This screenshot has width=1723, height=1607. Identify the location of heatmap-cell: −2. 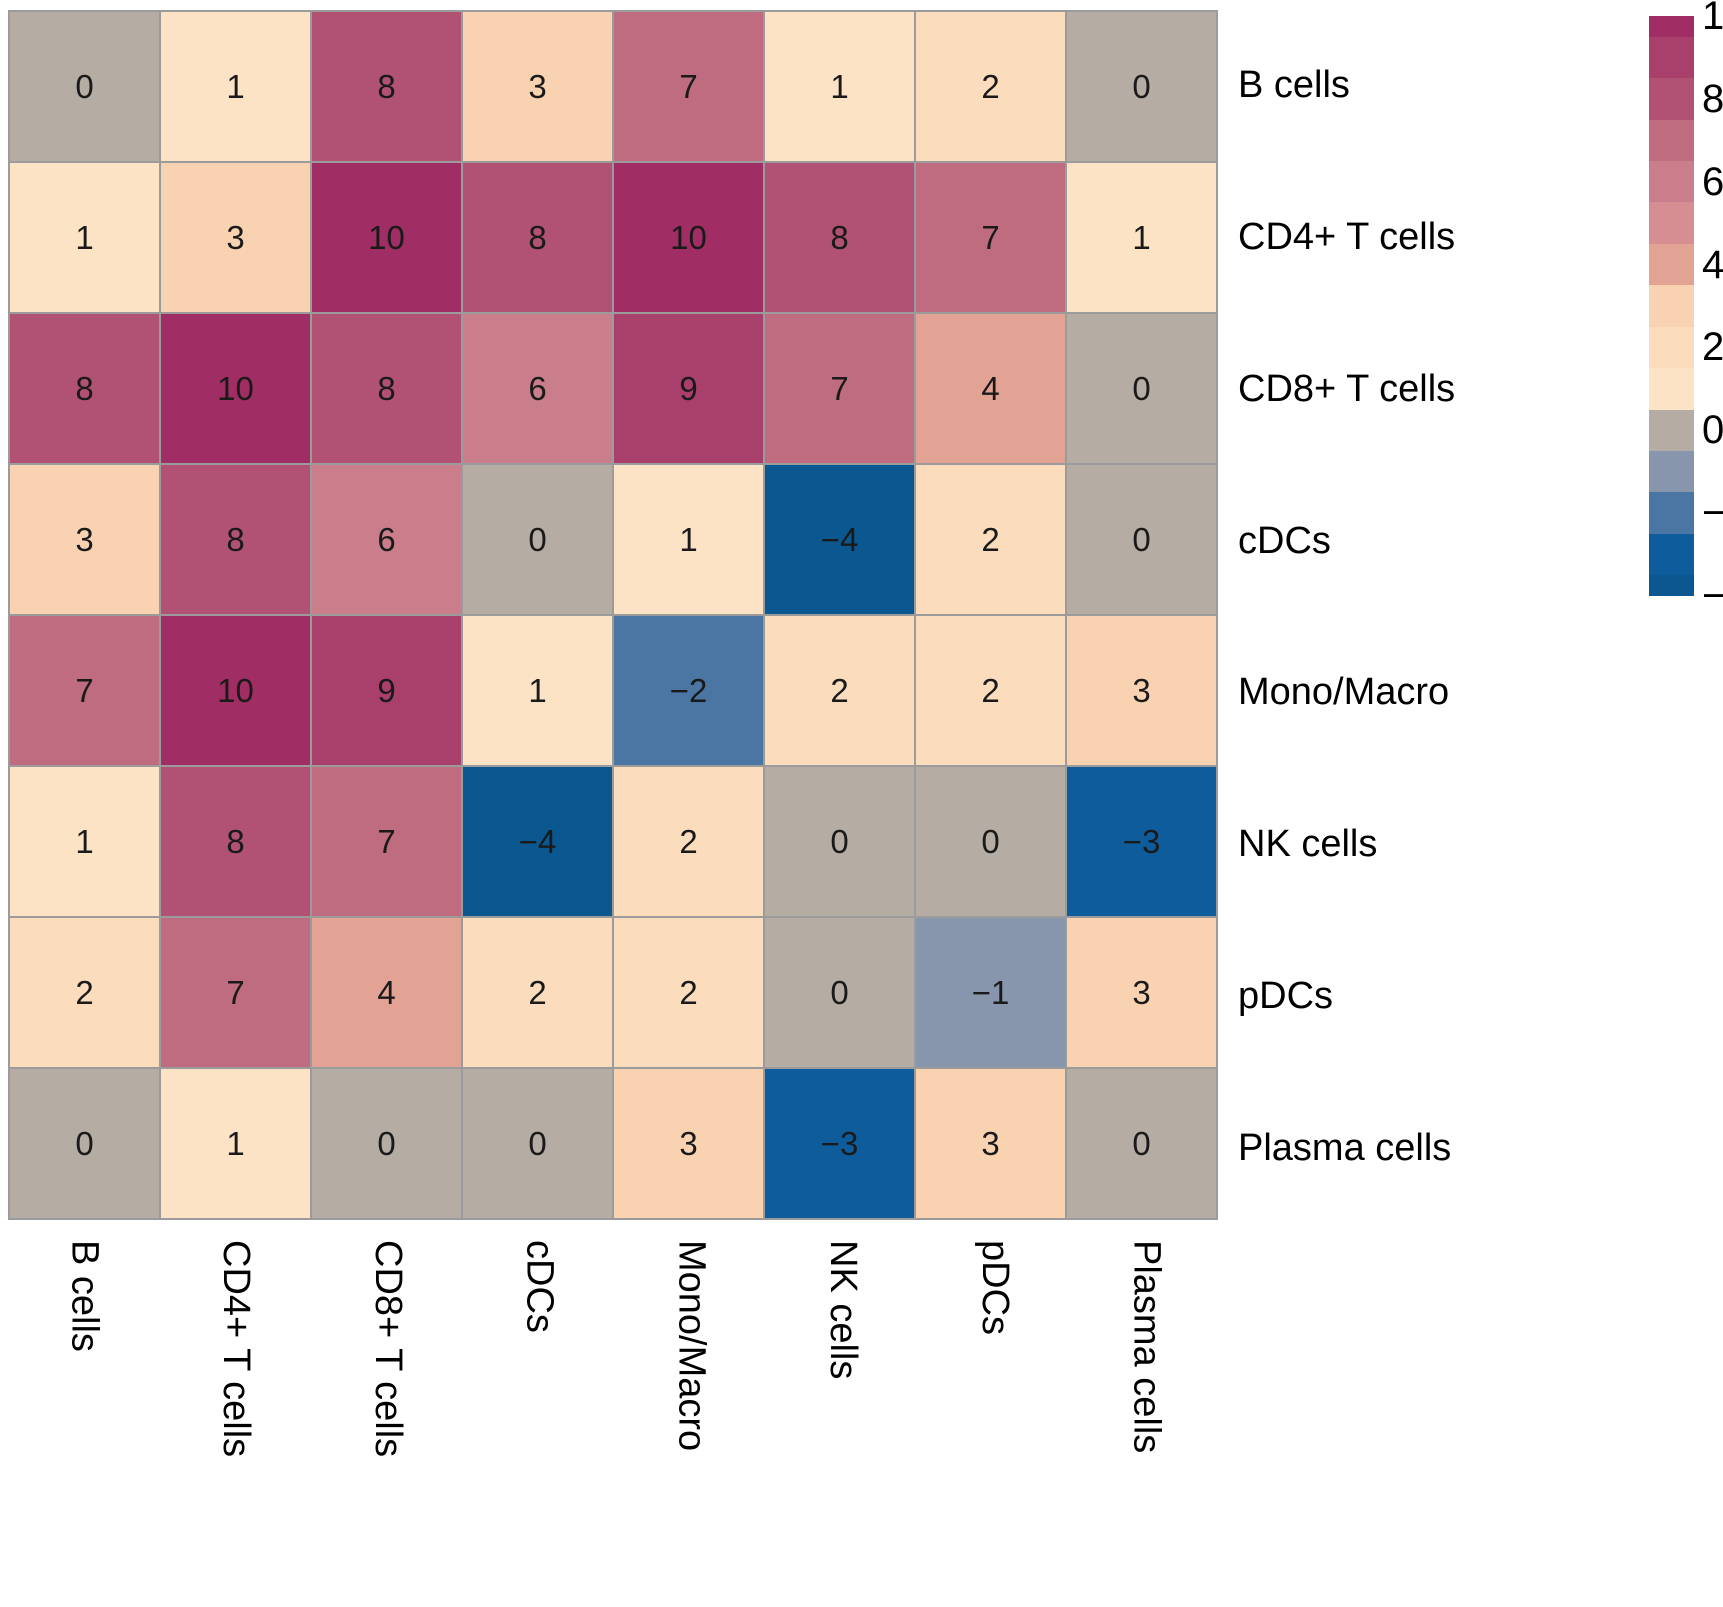
(688, 690).